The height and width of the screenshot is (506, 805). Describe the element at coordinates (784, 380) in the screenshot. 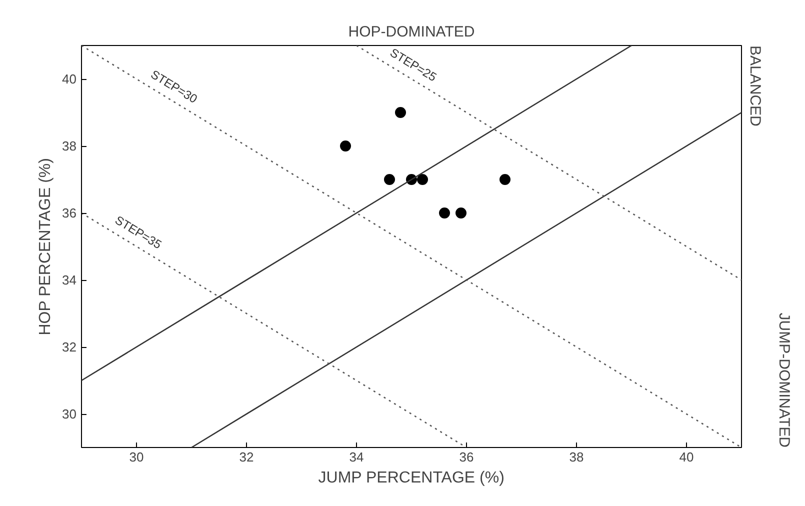

I see `text: JUMP-DOMINATED` at that location.